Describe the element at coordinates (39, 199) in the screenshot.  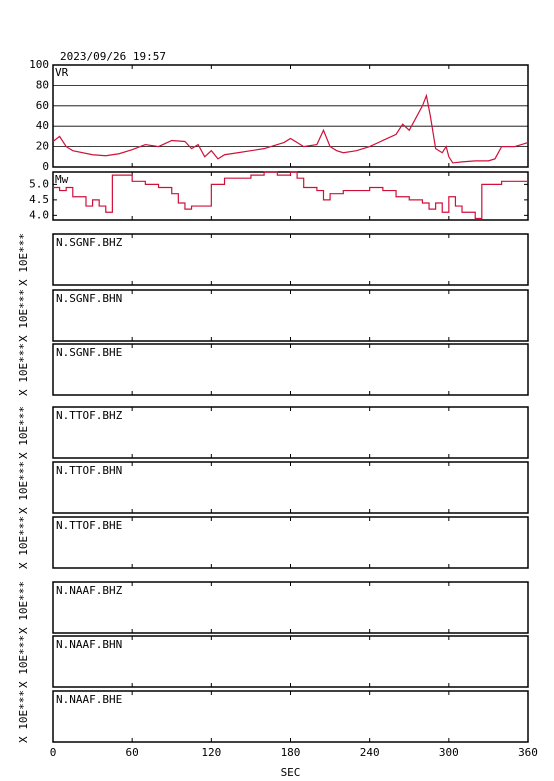
I see `y-tick-label: 4.5` at that location.